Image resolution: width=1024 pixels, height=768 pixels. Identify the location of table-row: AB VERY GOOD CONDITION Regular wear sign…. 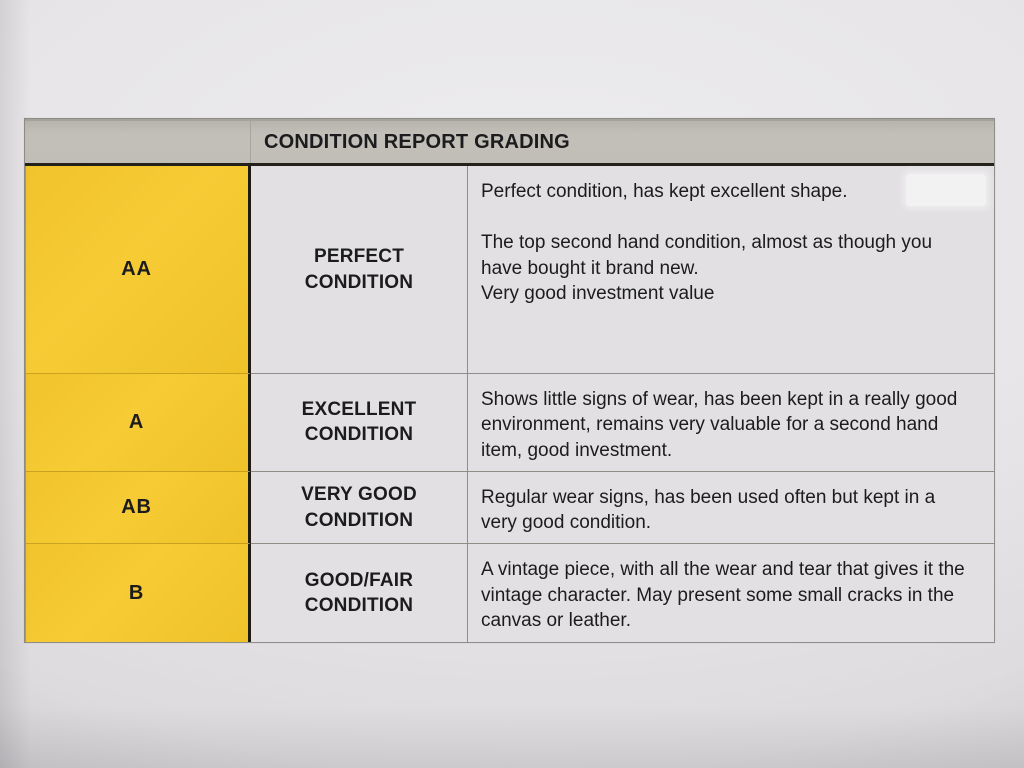
(509, 507).